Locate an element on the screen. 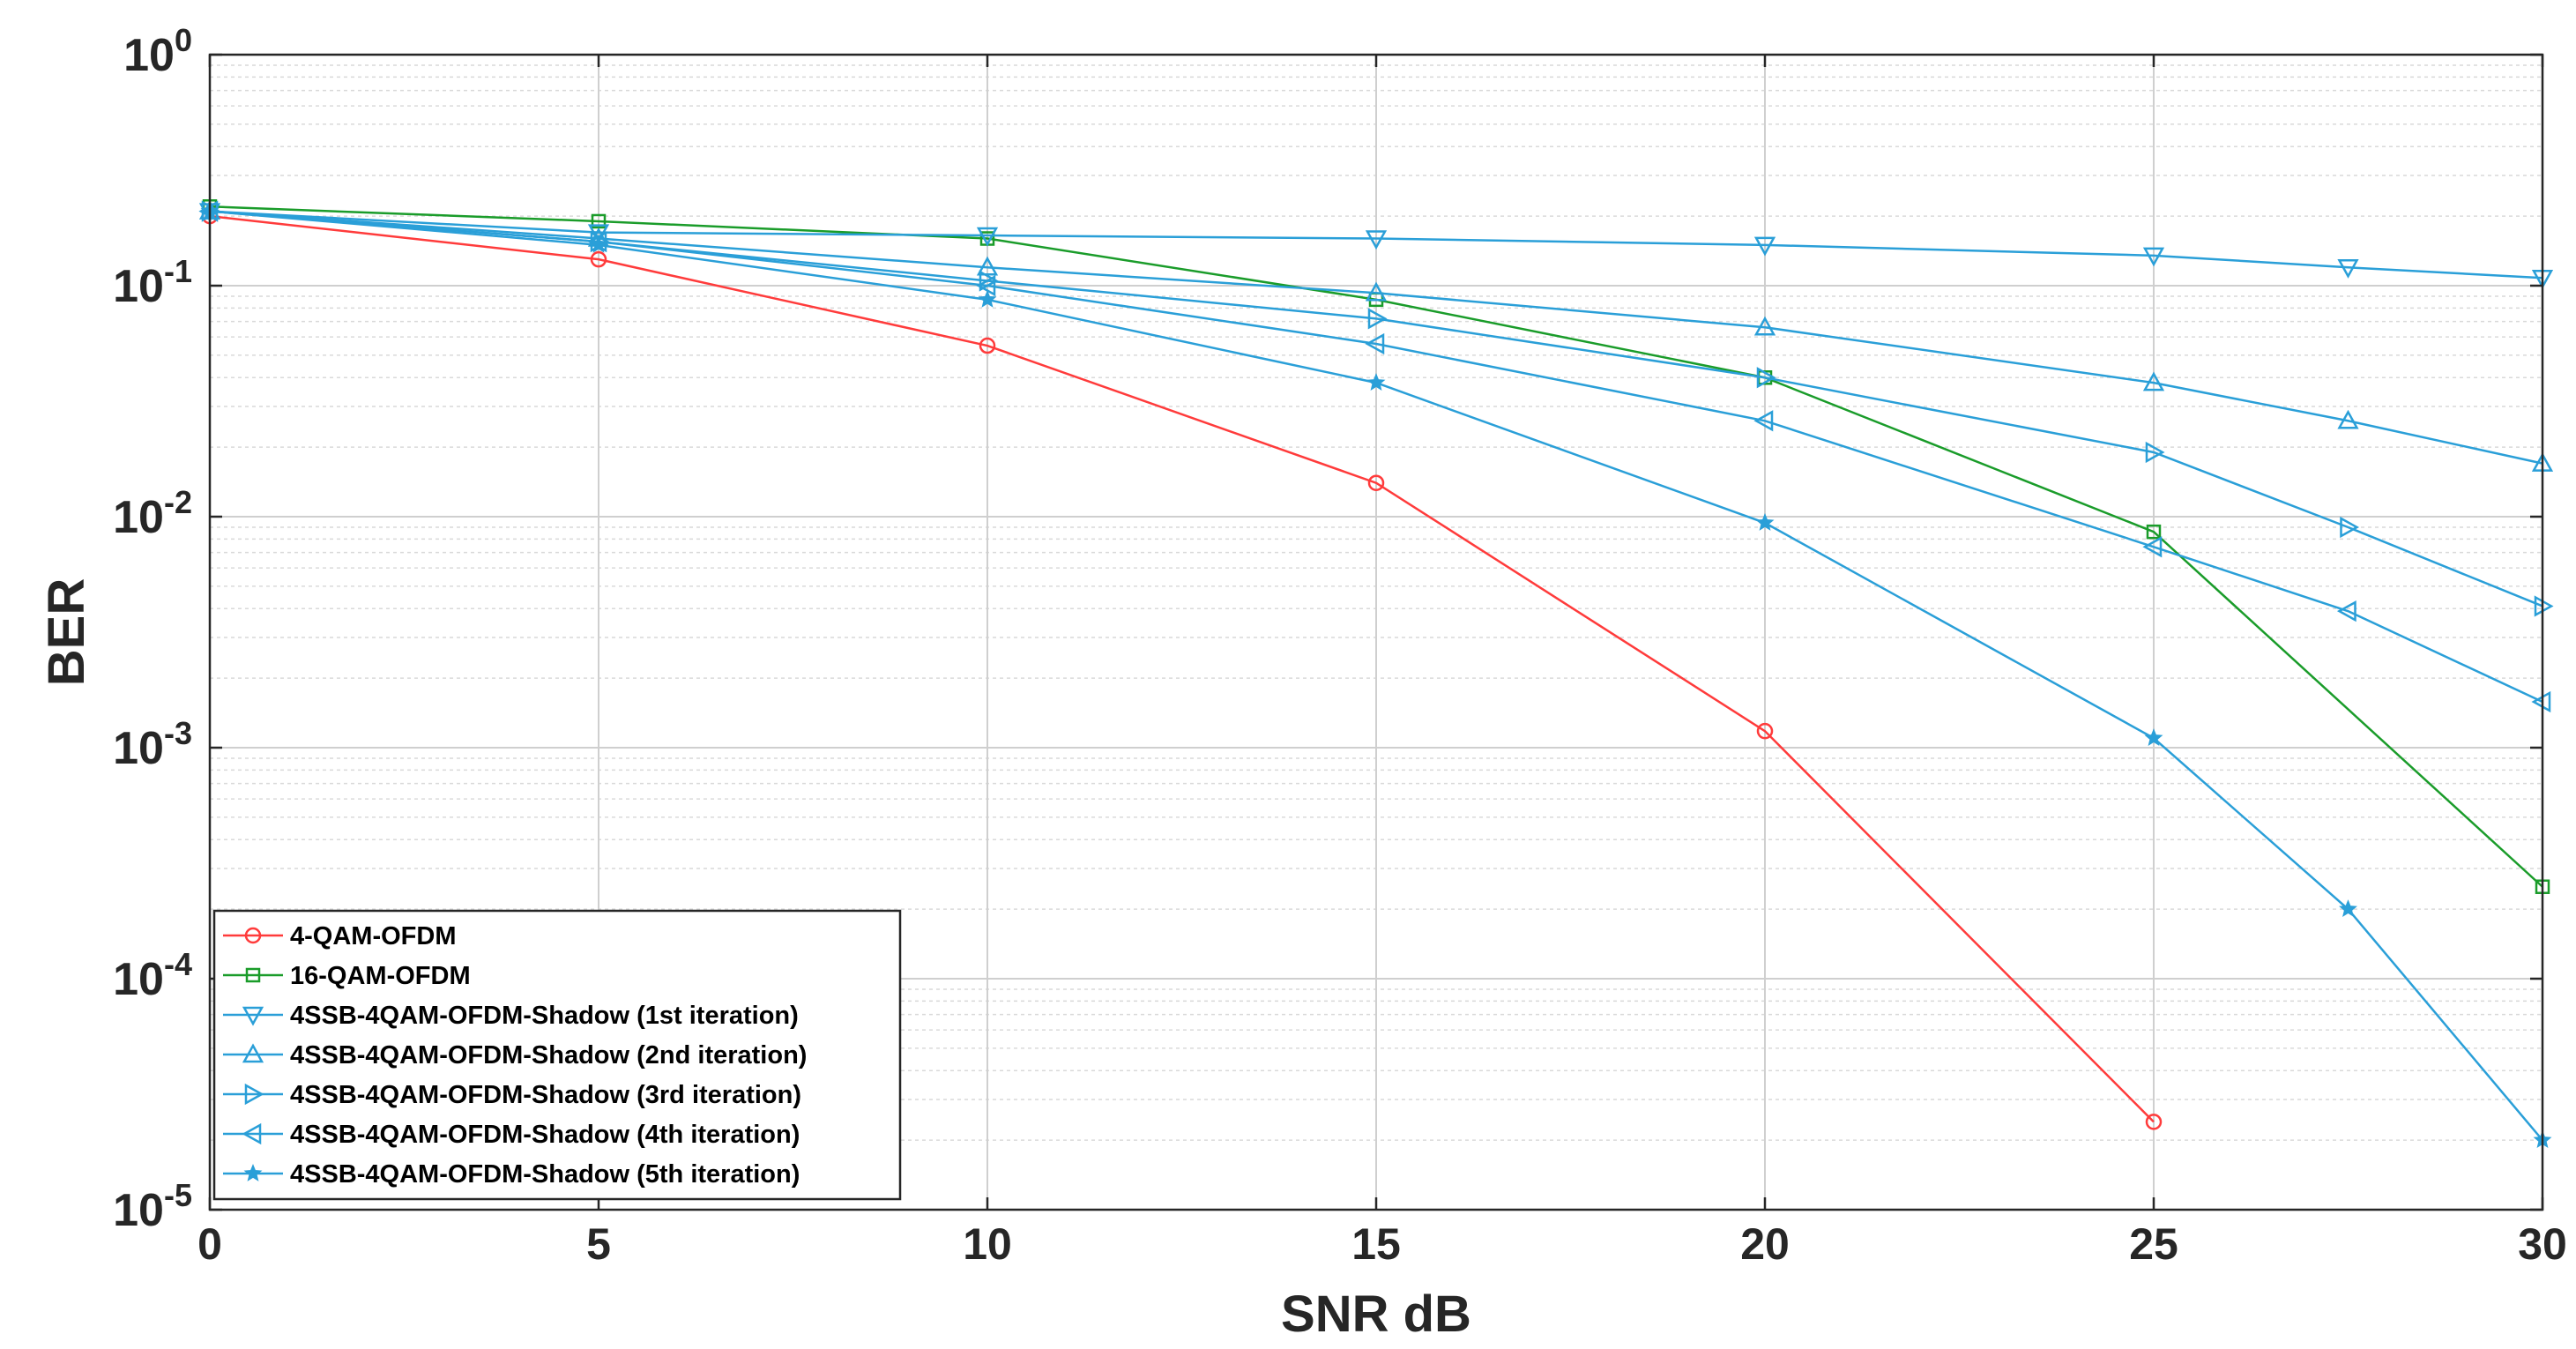 This screenshot has height=1349, width=2576. x-tick-label: 5 is located at coordinates (598, 1244).